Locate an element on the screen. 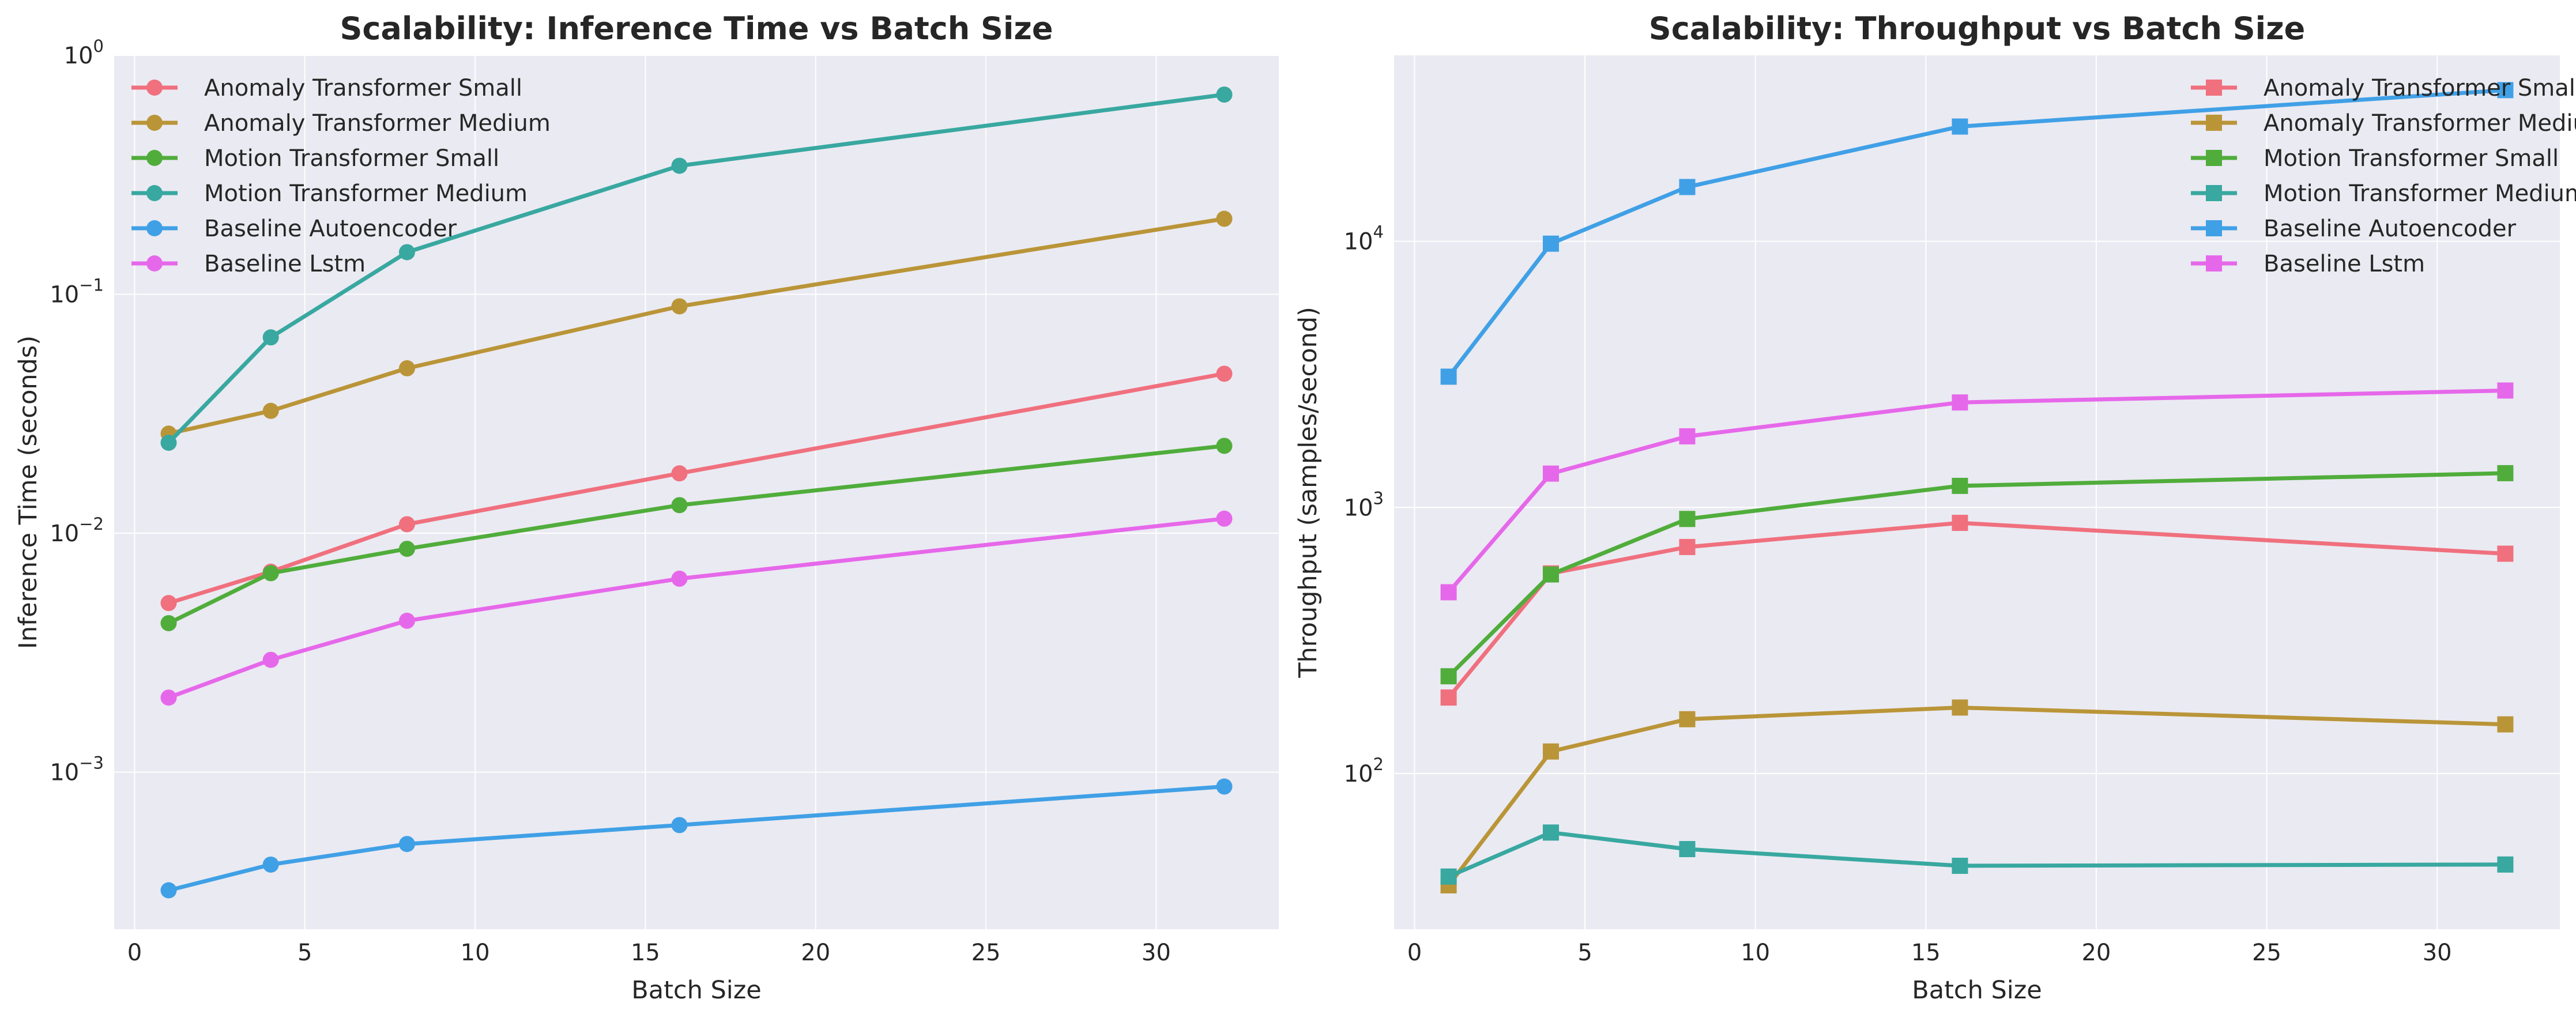 The image size is (2576, 1022). x-axis-label: Batch Size is located at coordinates (1977, 991).